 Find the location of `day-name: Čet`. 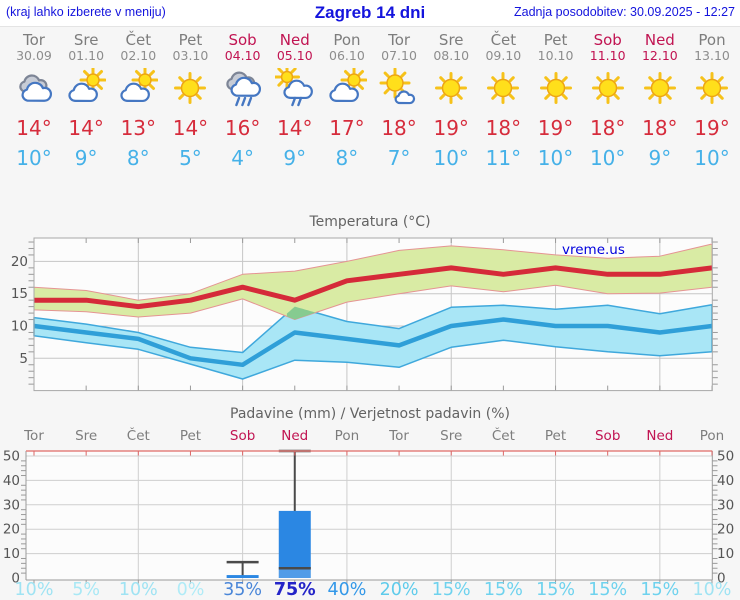

day-name: Čet is located at coordinates (503, 40).